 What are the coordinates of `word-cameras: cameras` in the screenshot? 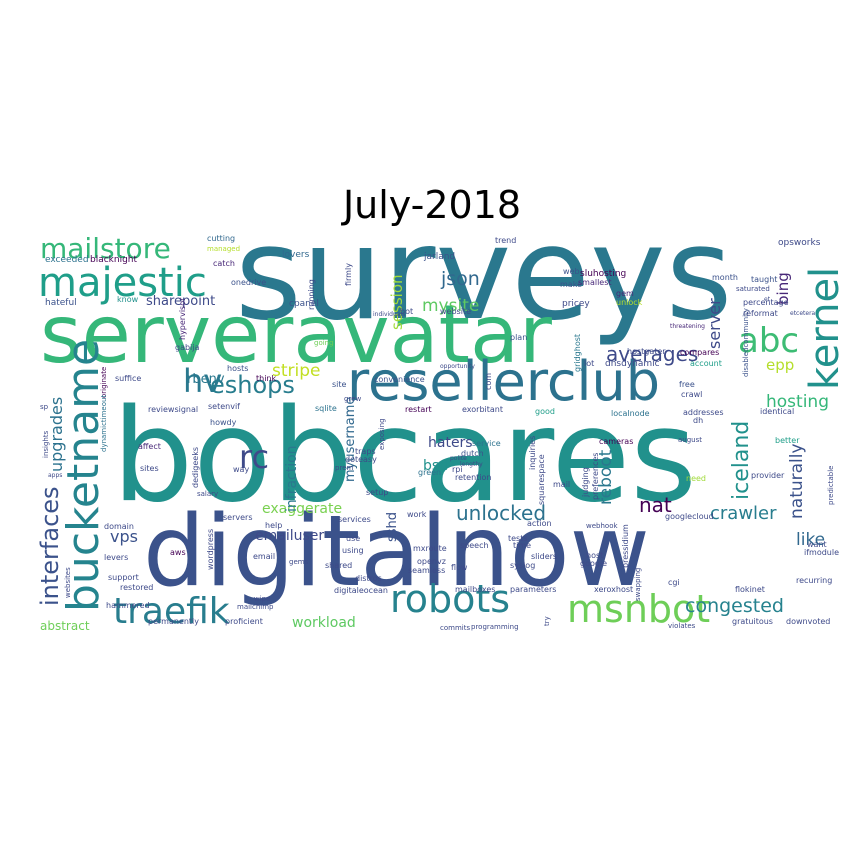 It's located at (616, 441).